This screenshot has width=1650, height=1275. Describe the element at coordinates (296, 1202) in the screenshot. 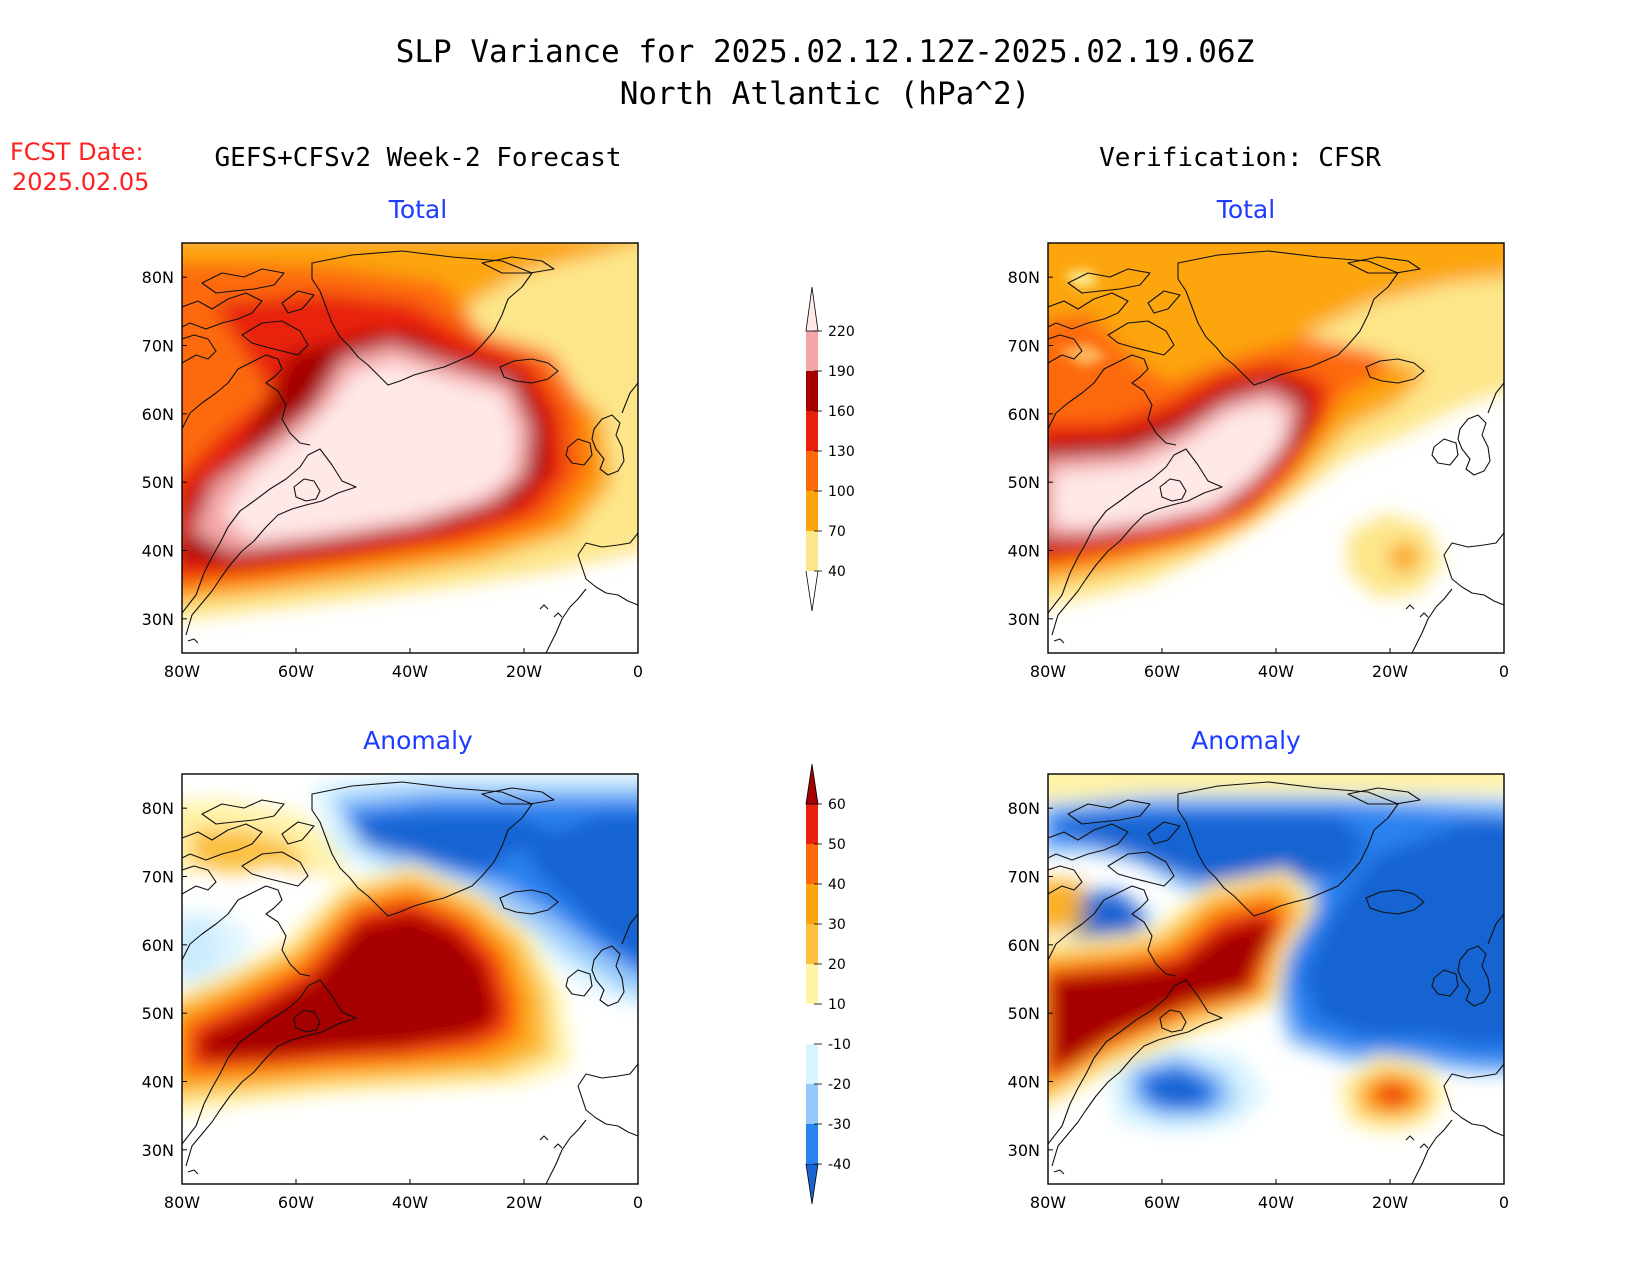

I see `lon-tick-label-fc-anom-1: 60W` at that location.